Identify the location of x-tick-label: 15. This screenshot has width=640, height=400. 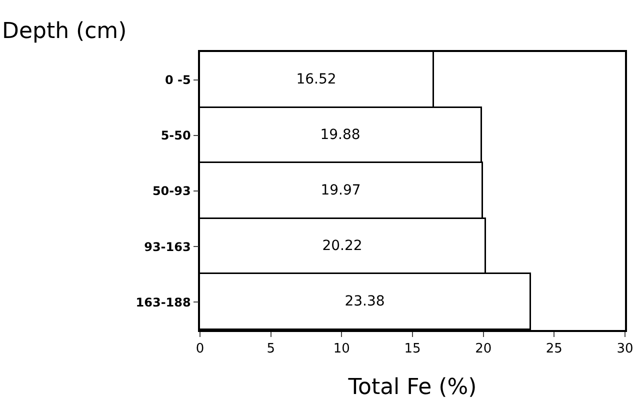
(412, 348).